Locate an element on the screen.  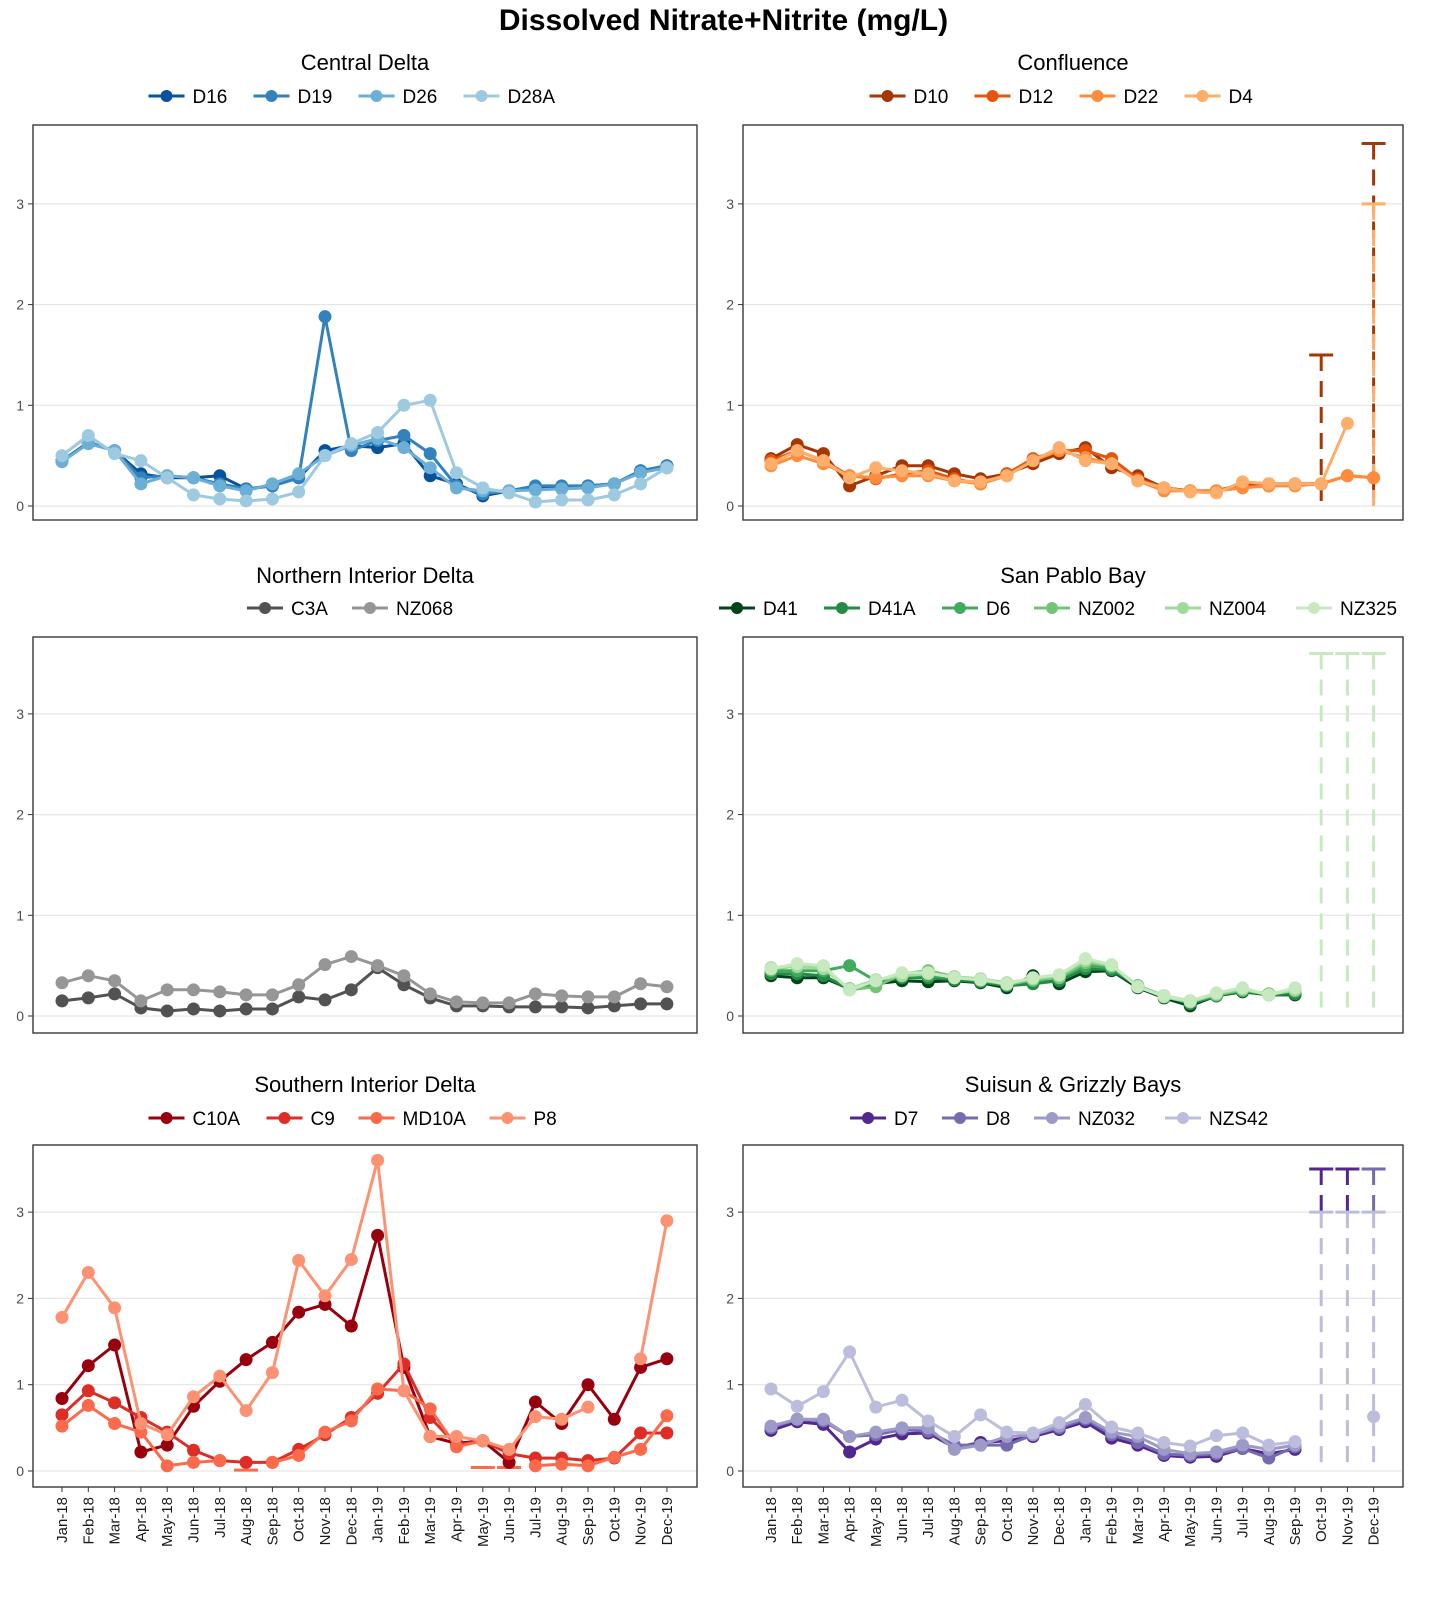
x-tick-label: Jul-18 is located at coordinates (928, 1517).